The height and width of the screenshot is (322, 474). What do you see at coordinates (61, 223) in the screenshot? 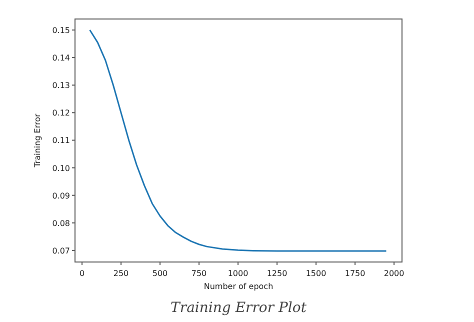
I see `y-tick-label: 0.08` at bounding box center [61, 223].